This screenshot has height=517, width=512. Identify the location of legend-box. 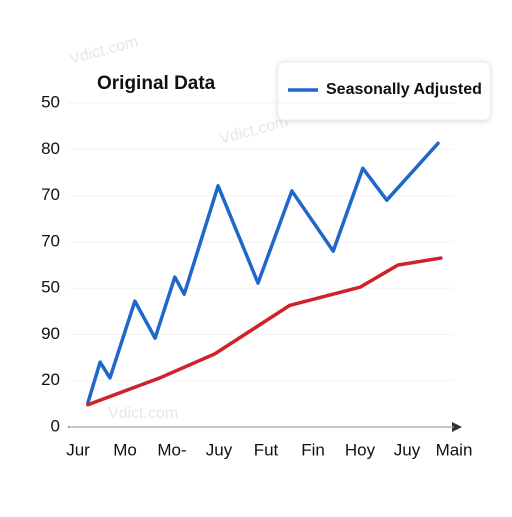
(384, 91).